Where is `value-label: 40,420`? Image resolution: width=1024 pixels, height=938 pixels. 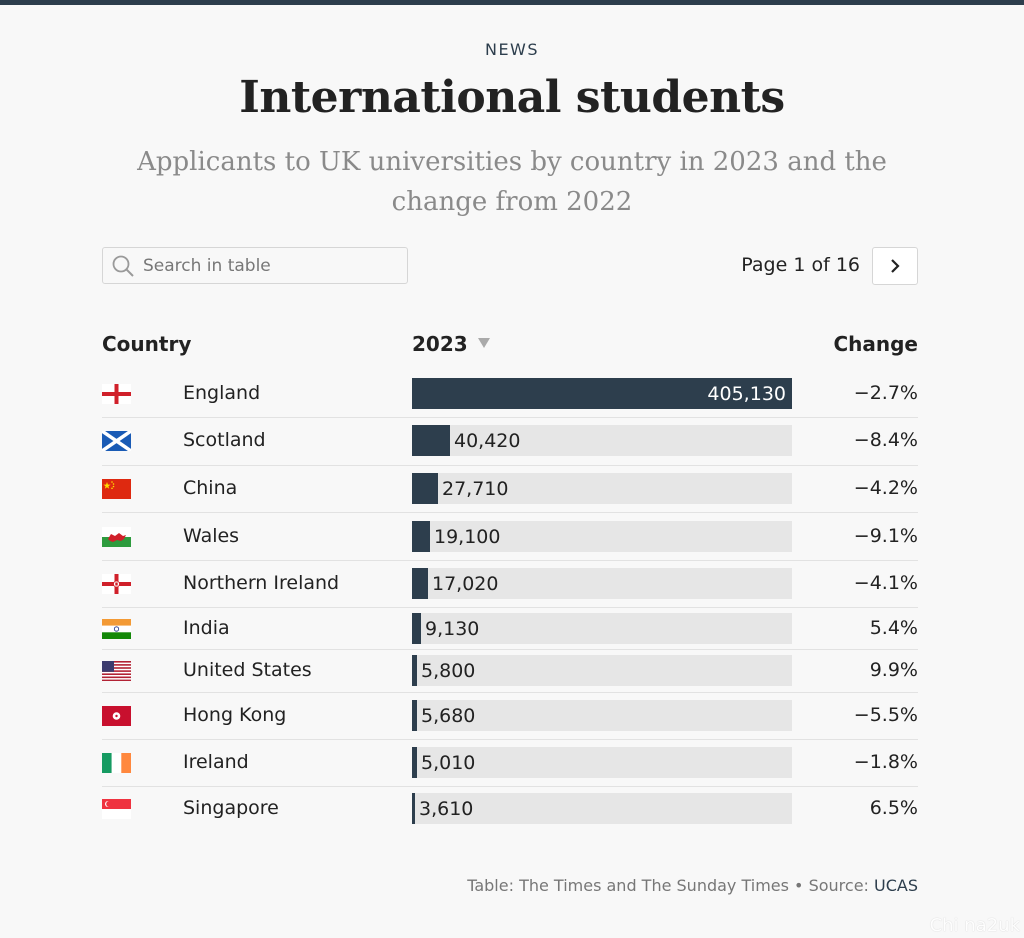 value-label: 40,420 is located at coordinates (487, 441).